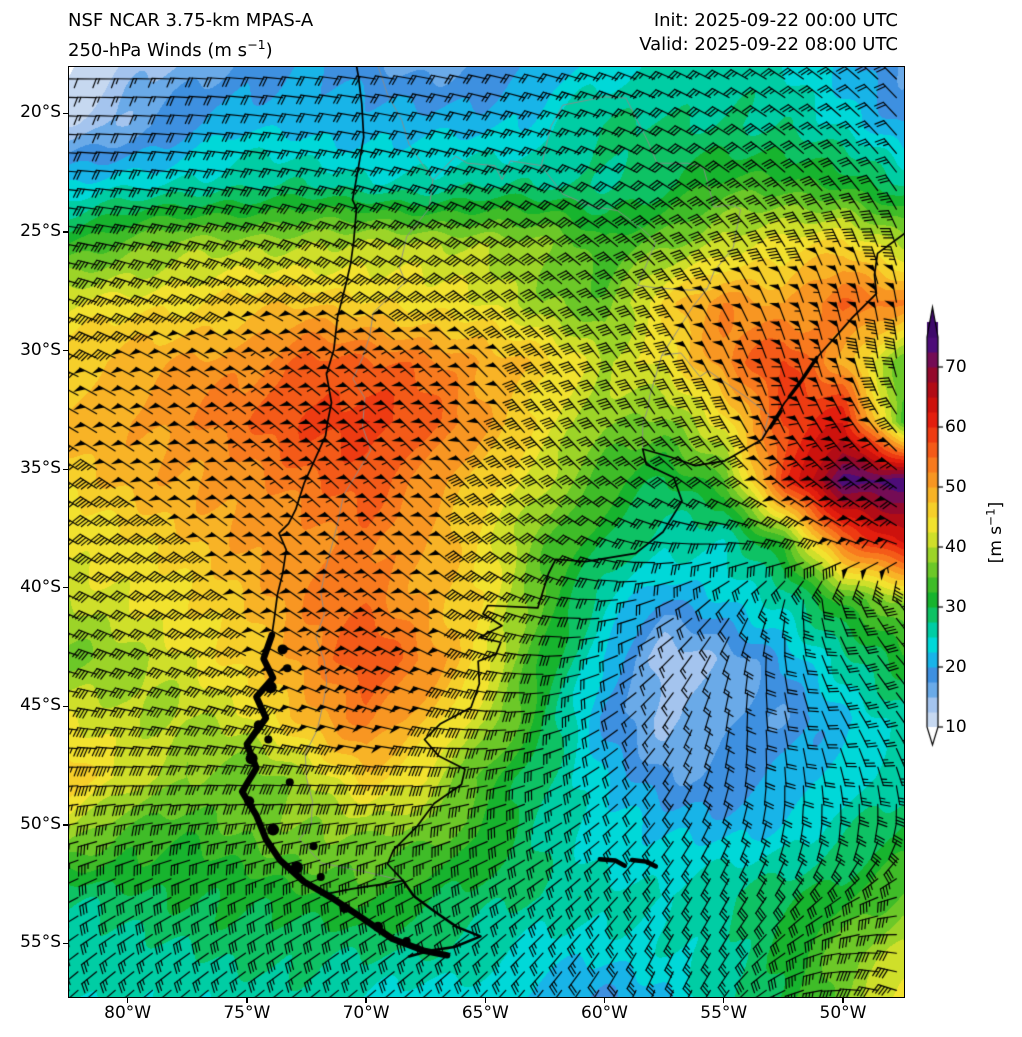 Image resolution: width=1022 pixels, height=1037 pixels. What do you see at coordinates (995, 532) in the screenshot?
I see `colorbar-axis-label: [m s−1]` at bounding box center [995, 532].